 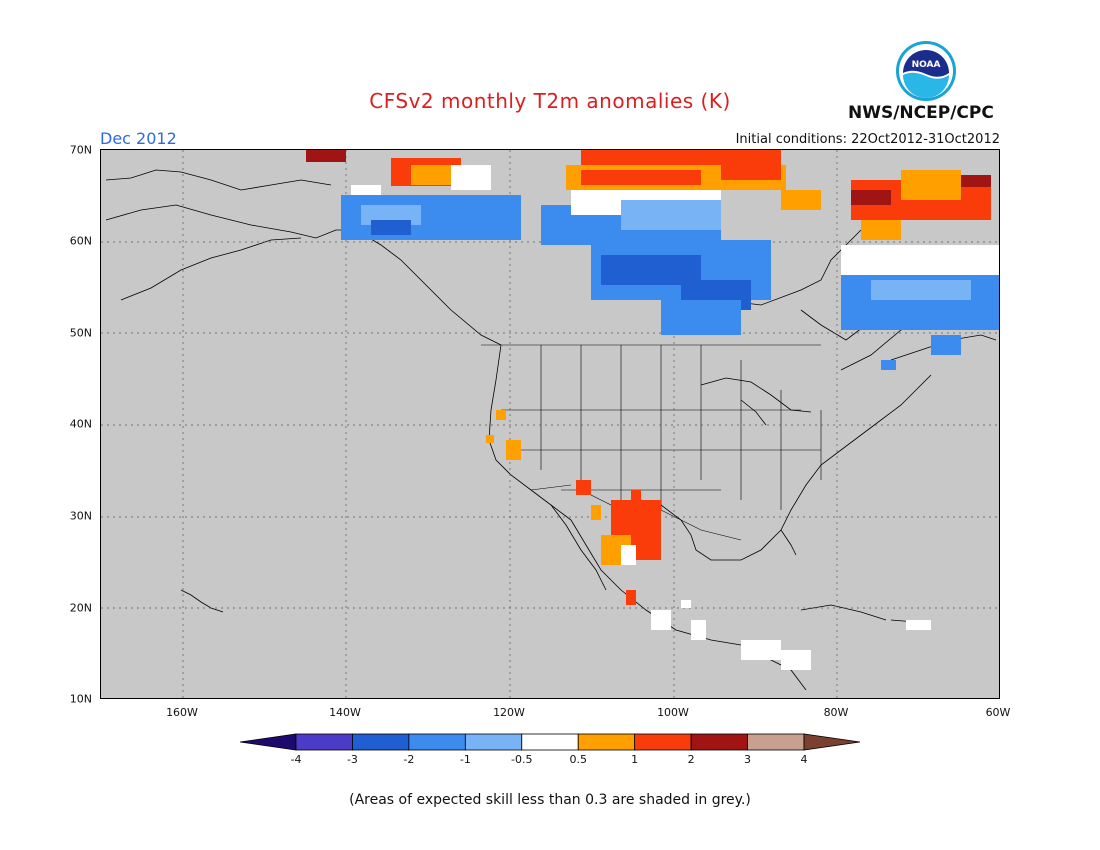 I want to click on forecast-month: Dec 2012, so click(x=138, y=138).